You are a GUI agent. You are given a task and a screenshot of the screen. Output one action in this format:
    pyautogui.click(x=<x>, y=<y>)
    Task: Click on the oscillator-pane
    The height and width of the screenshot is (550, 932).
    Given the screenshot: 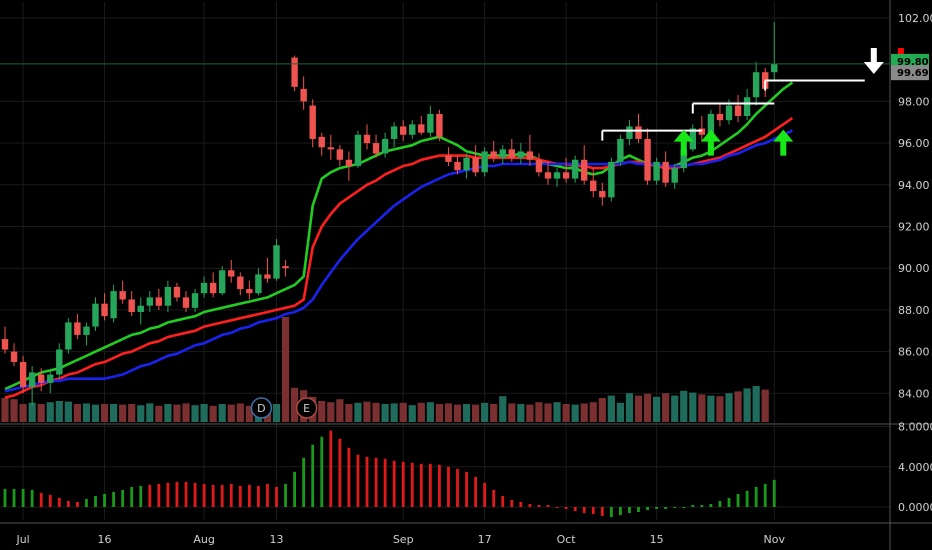 What is the action you would take?
    pyautogui.click(x=389, y=474)
    